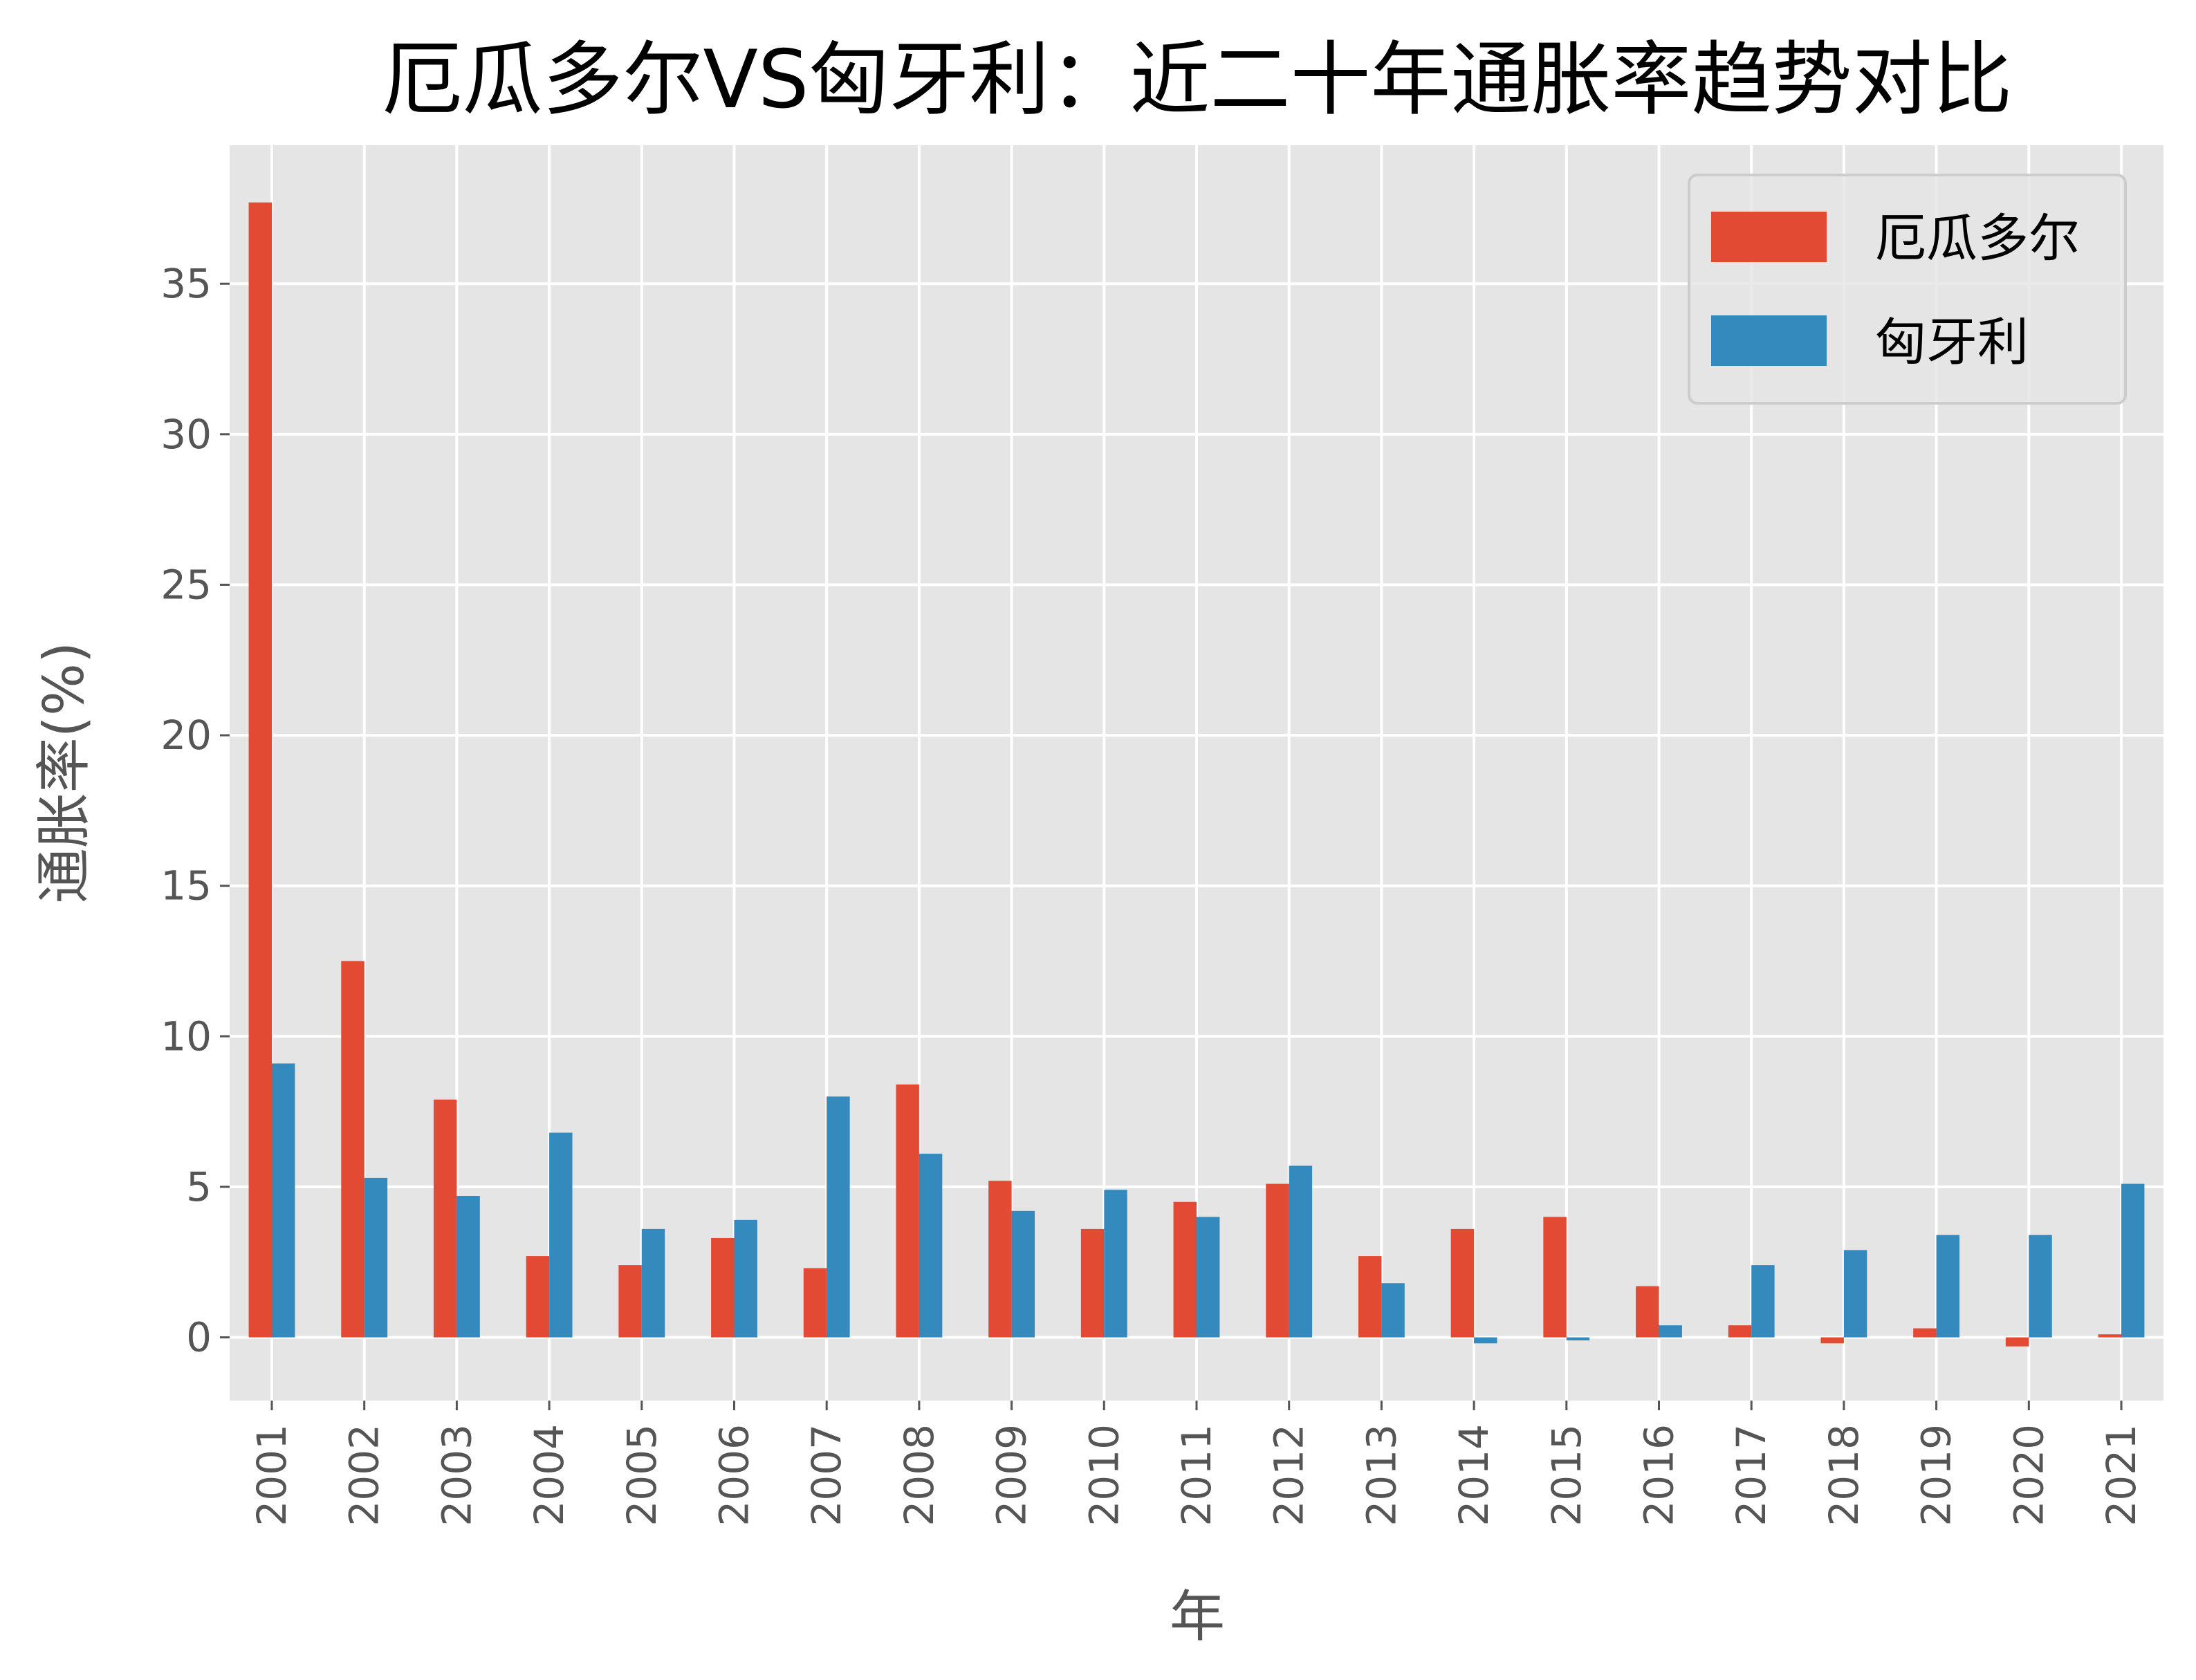  What do you see at coordinates (1925, 1333) in the screenshot?
I see `bar-ecuador-2019` at bounding box center [1925, 1333].